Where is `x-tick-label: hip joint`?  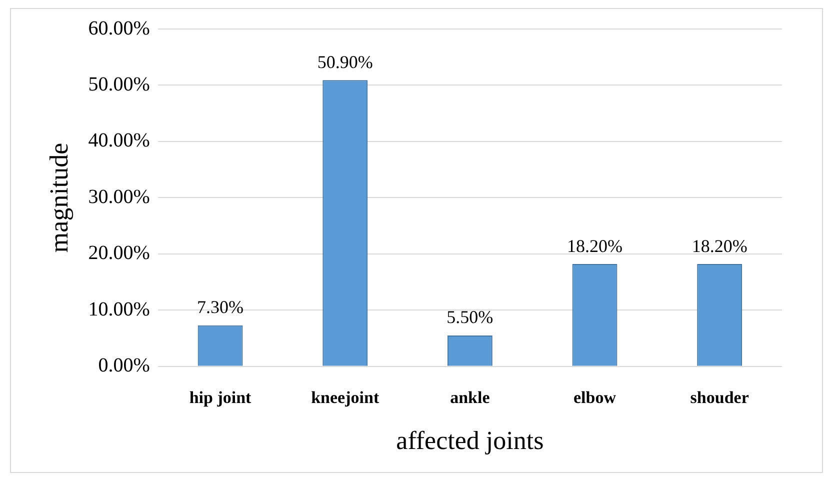
x-tick-label: hip joint is located at coordinates (220, 397).